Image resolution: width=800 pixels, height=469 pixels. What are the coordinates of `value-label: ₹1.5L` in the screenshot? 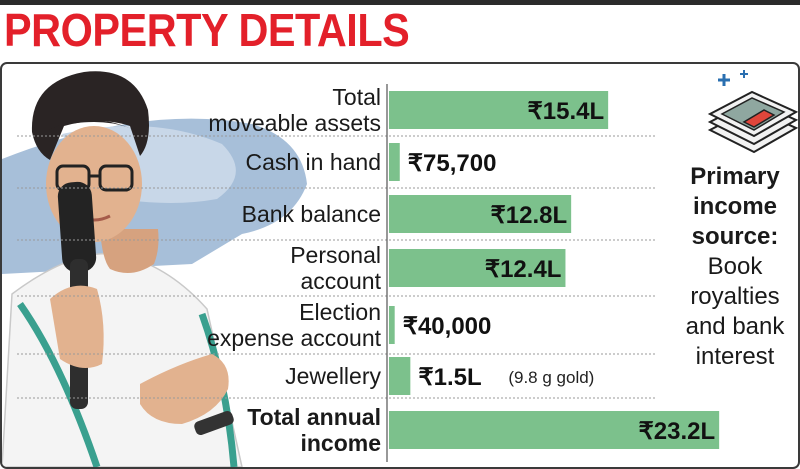 It's located at (449, 377).